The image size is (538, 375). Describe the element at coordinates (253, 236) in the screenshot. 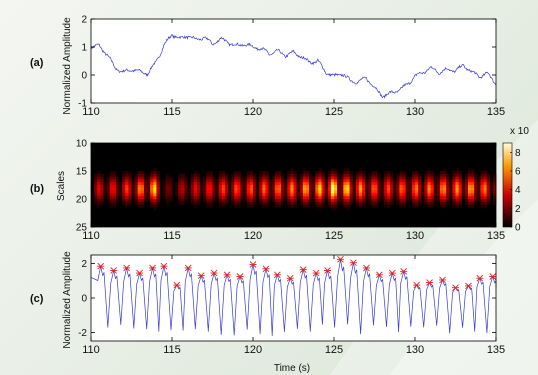

I see `x-tick-label: 120` at that location.